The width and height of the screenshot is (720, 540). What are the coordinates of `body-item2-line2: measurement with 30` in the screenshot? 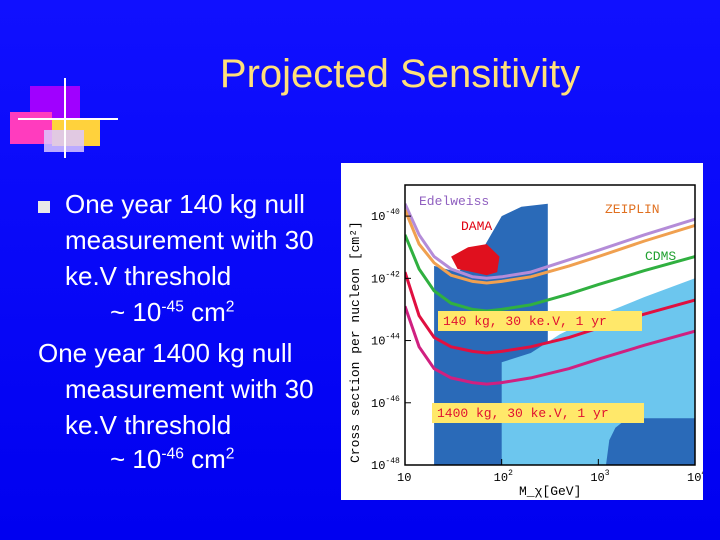 It's located at (189, 389).